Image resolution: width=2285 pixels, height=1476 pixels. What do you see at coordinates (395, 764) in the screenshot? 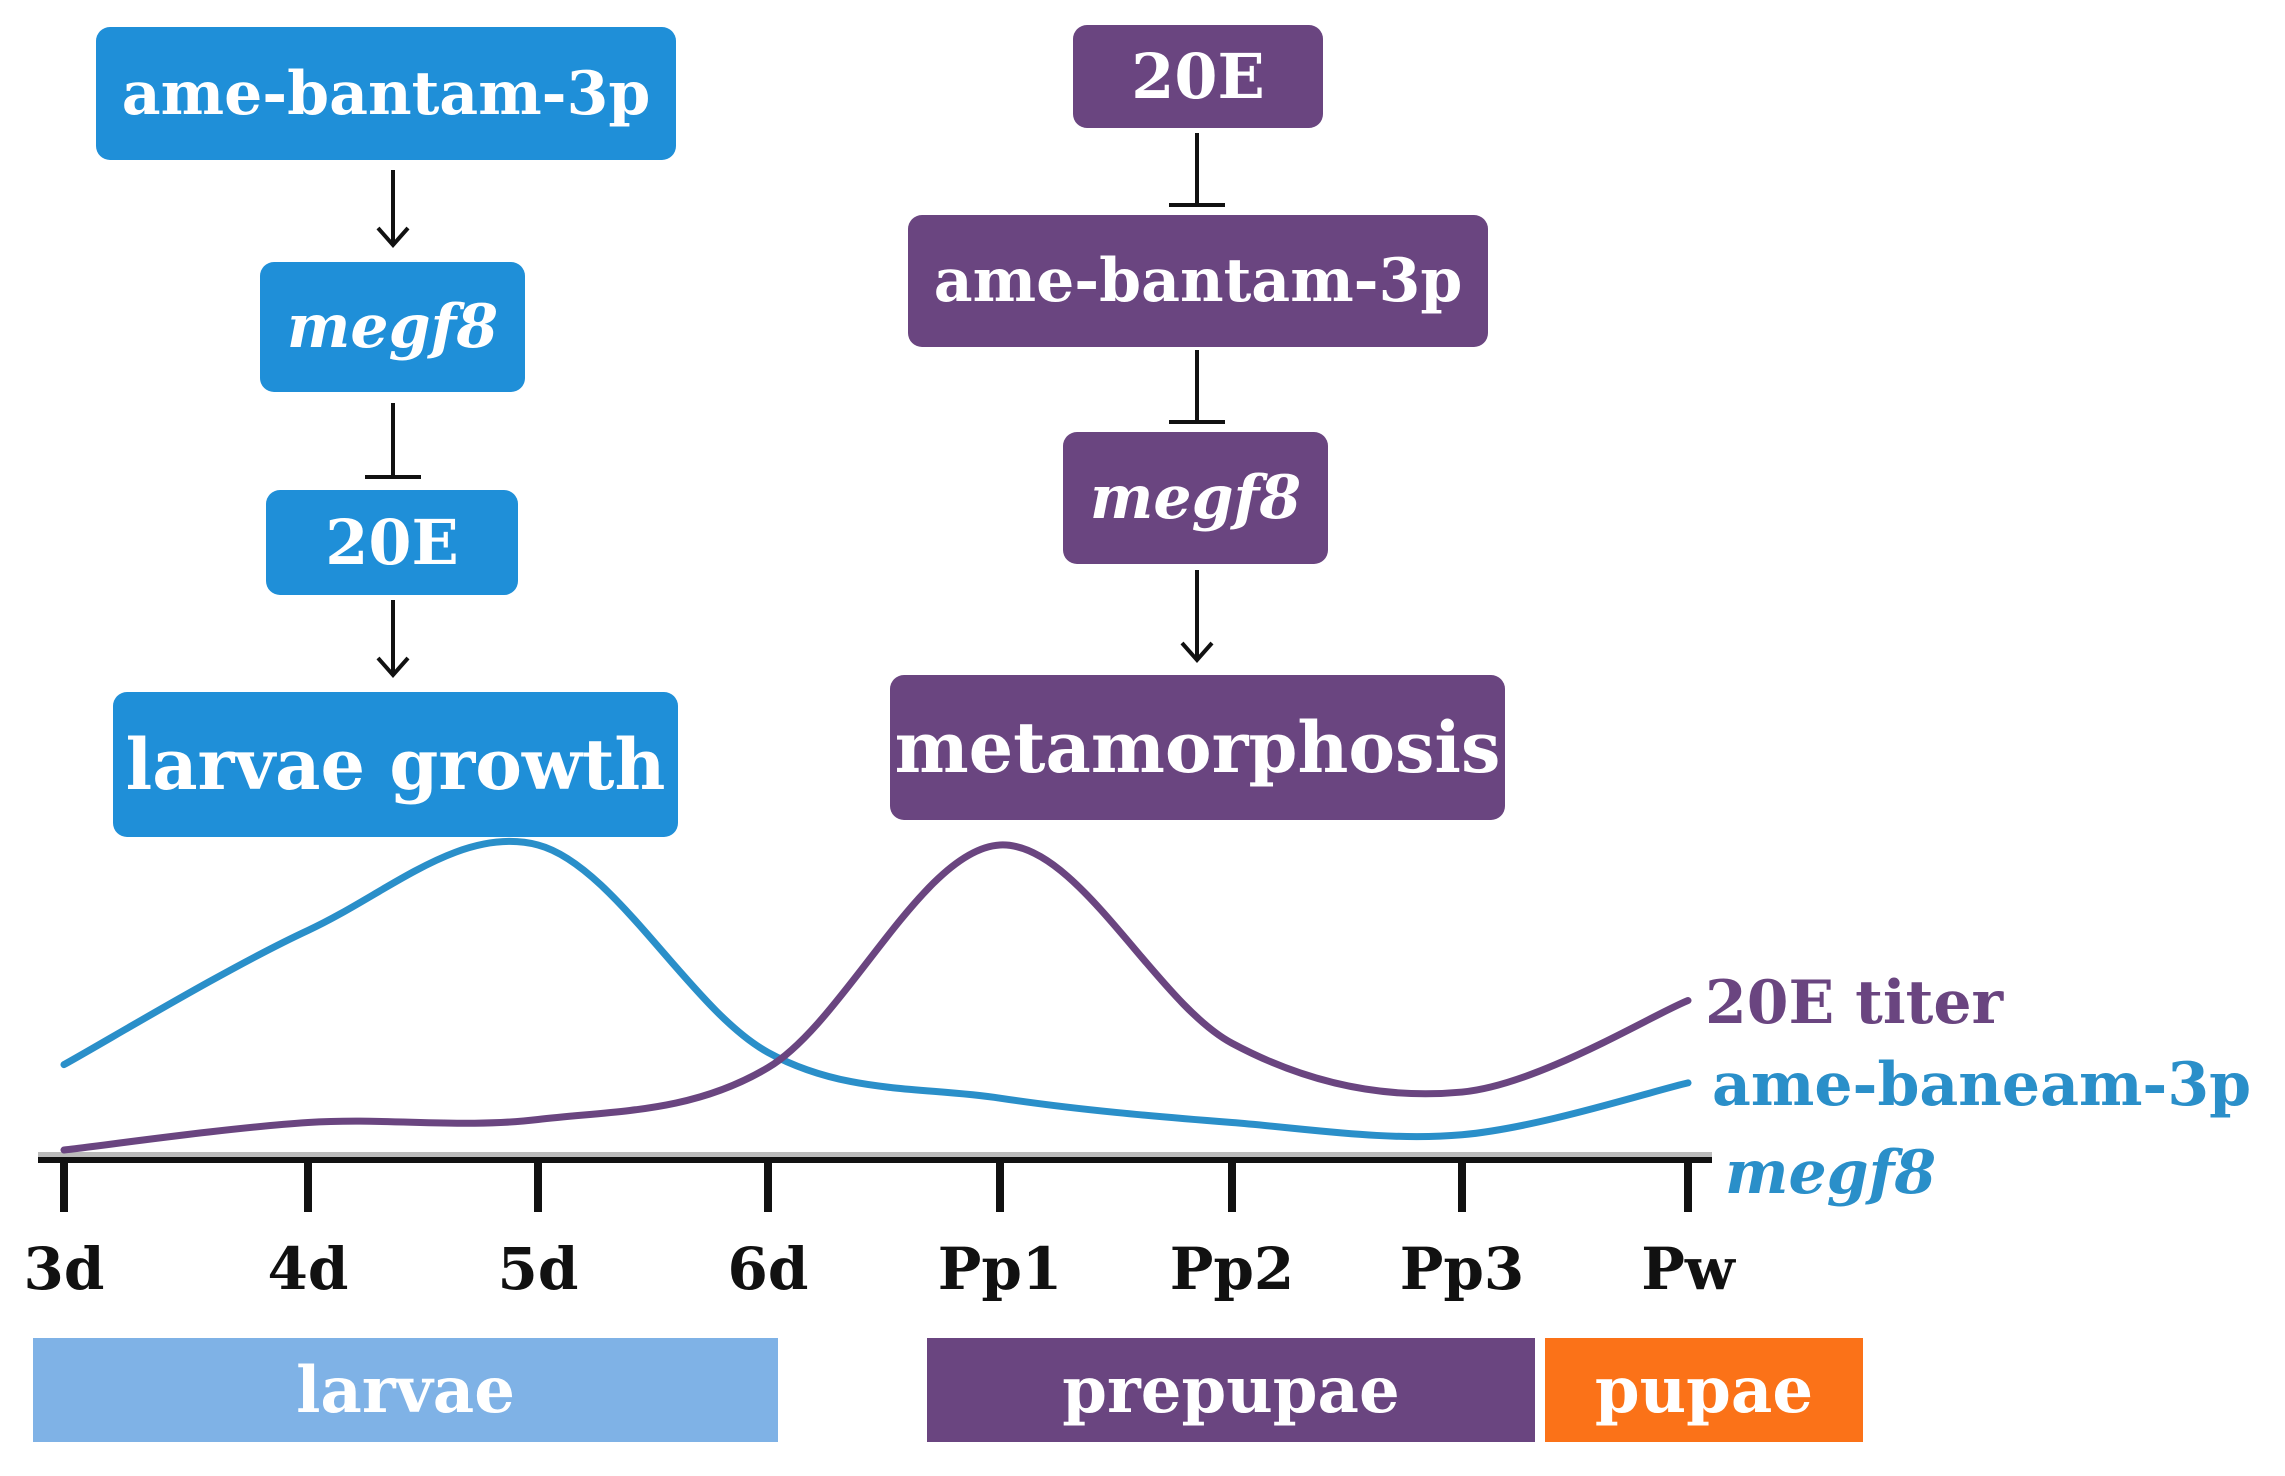
I see `larvae-growth-box: larvae growth` at bounding box center [395, 764].